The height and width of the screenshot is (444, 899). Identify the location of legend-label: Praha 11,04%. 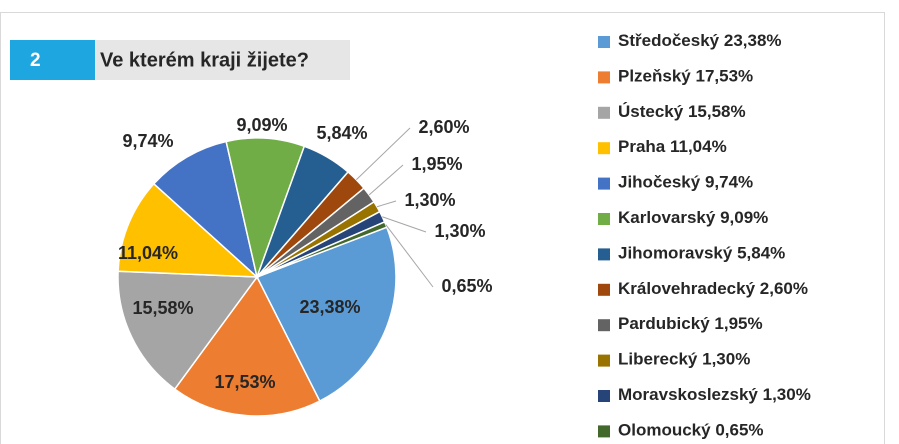
(672, 147).